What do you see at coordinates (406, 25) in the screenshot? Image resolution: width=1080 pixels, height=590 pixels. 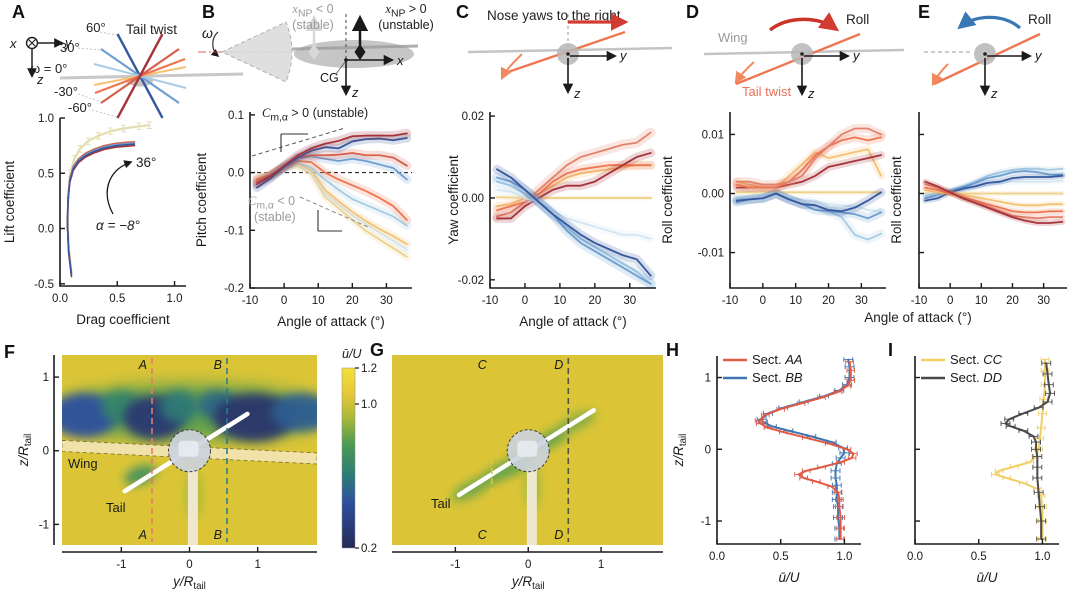 I see `np-positive-state: (unstable)` at bounding box center [406, 25].